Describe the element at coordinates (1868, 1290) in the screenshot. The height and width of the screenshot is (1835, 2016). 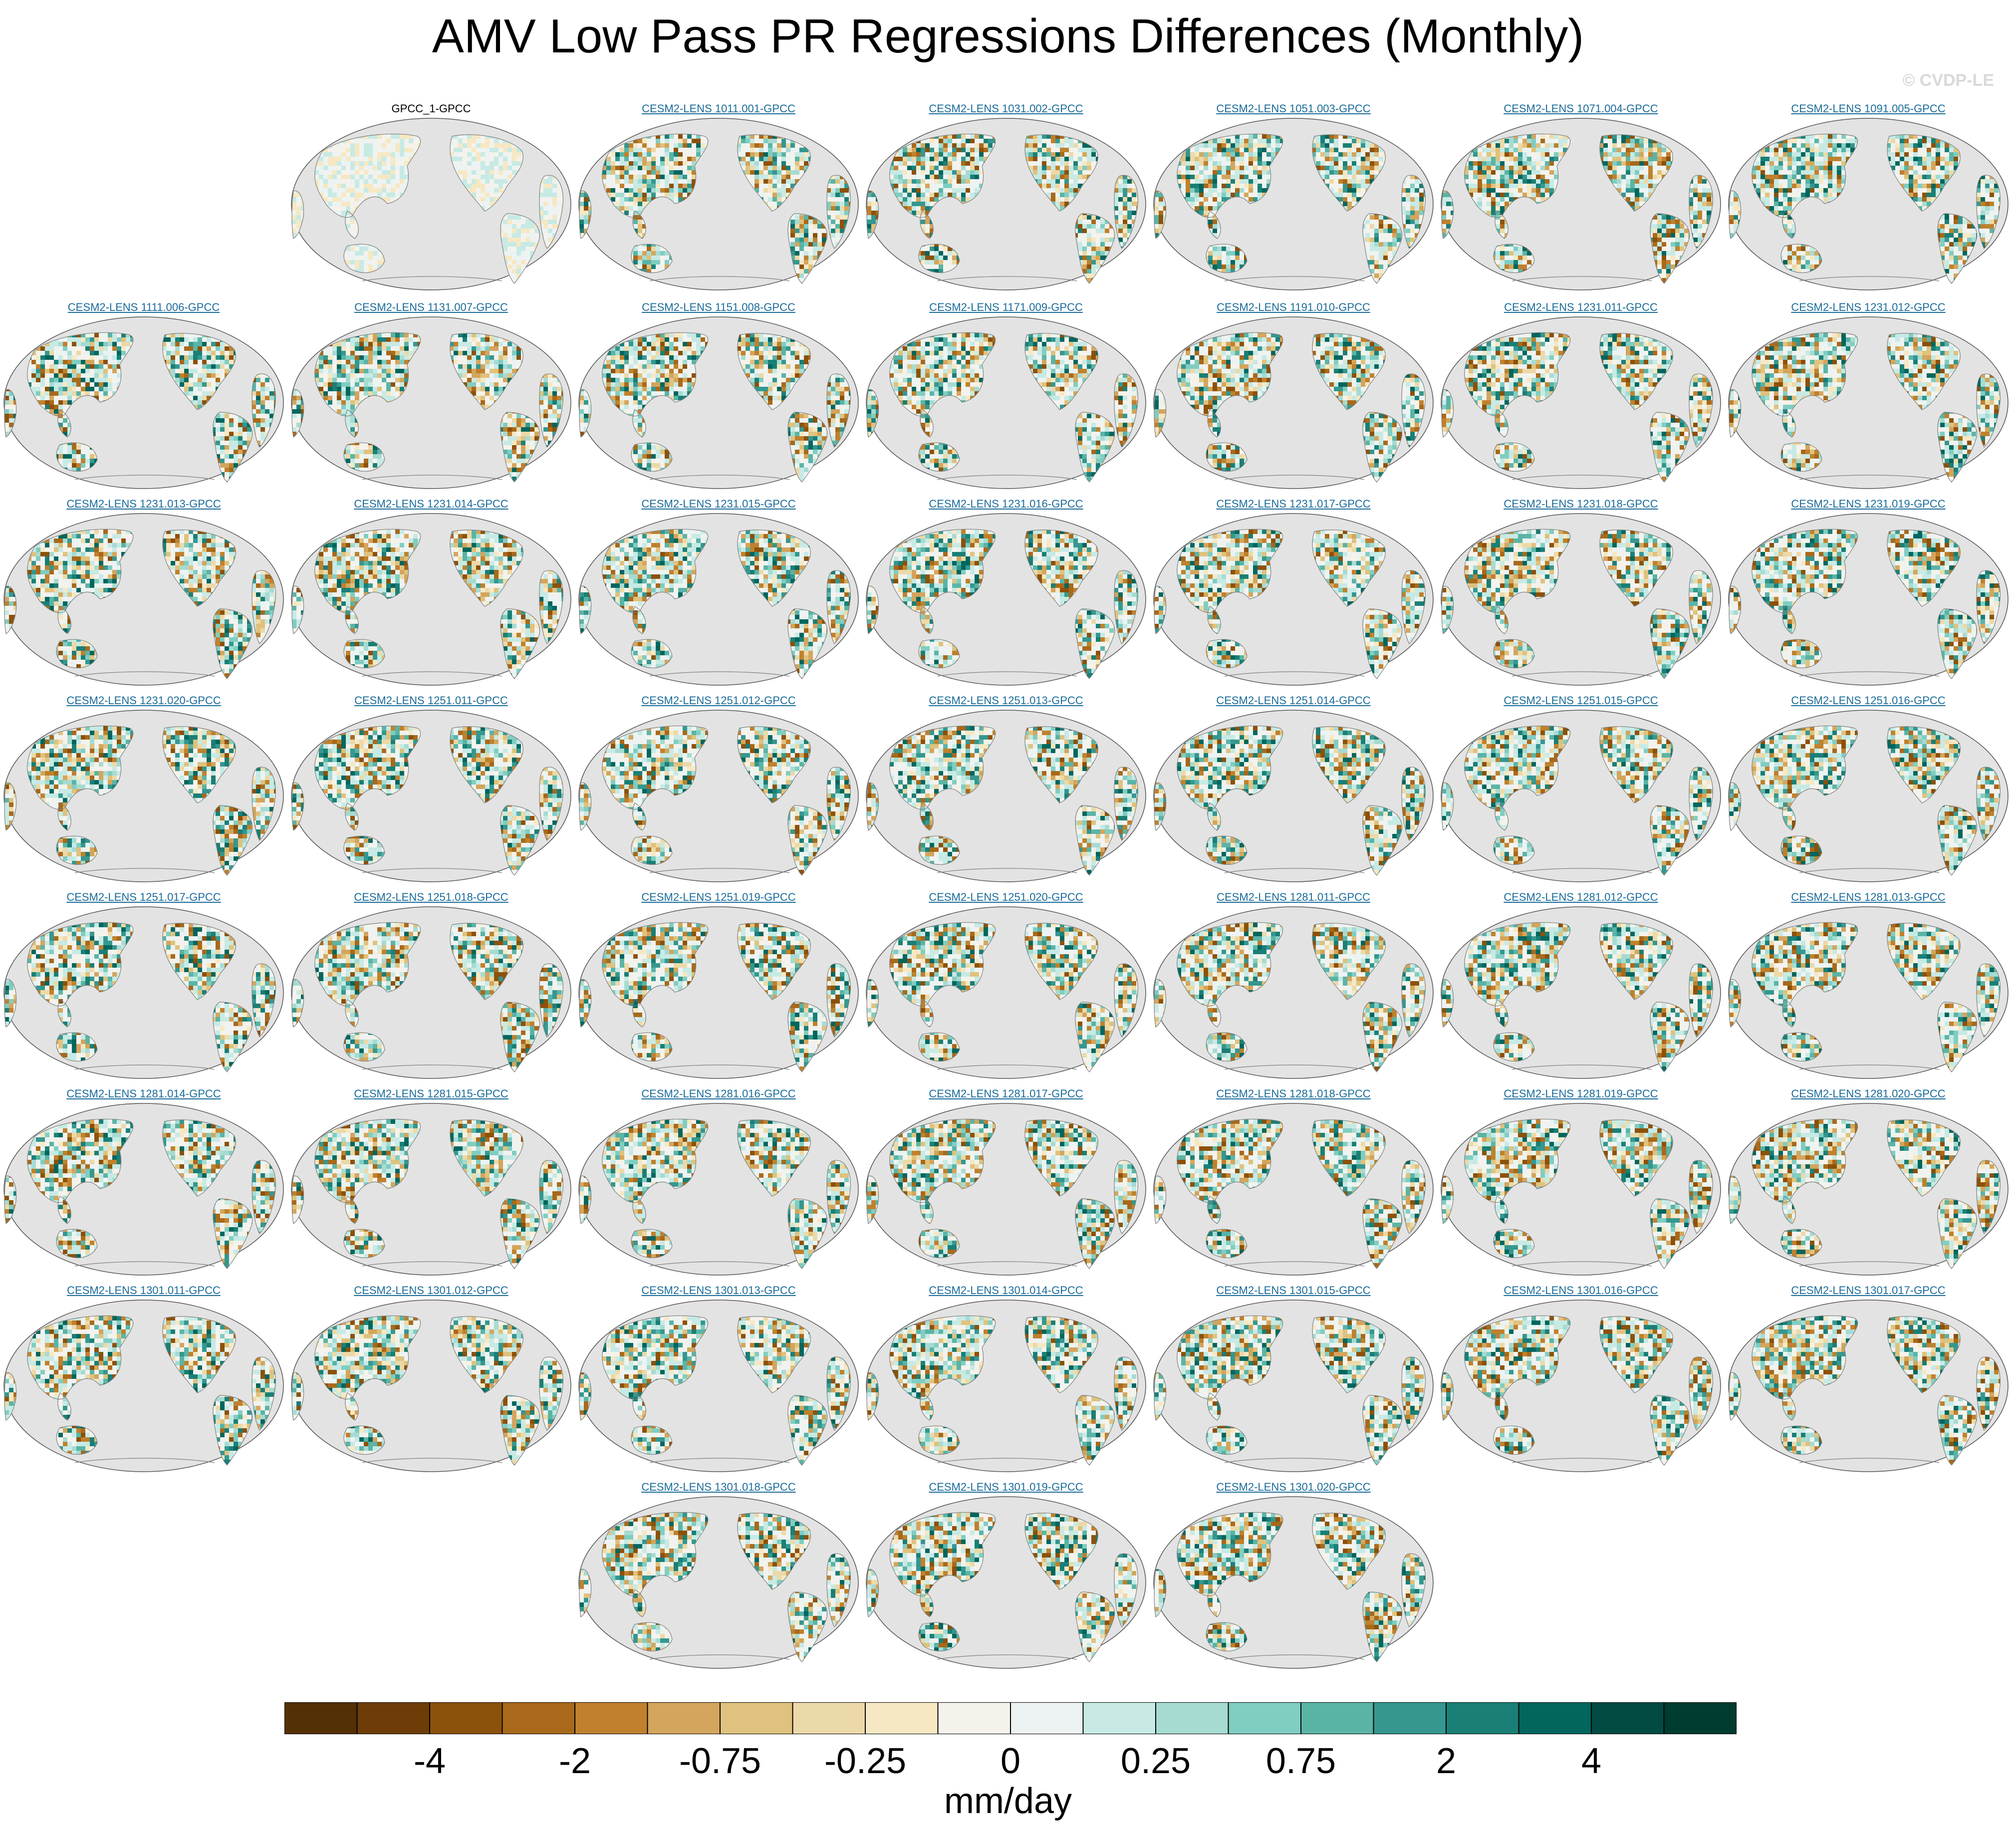
I see `panel-title: CESM2-LENS 1301.017-GPCC` at that location.